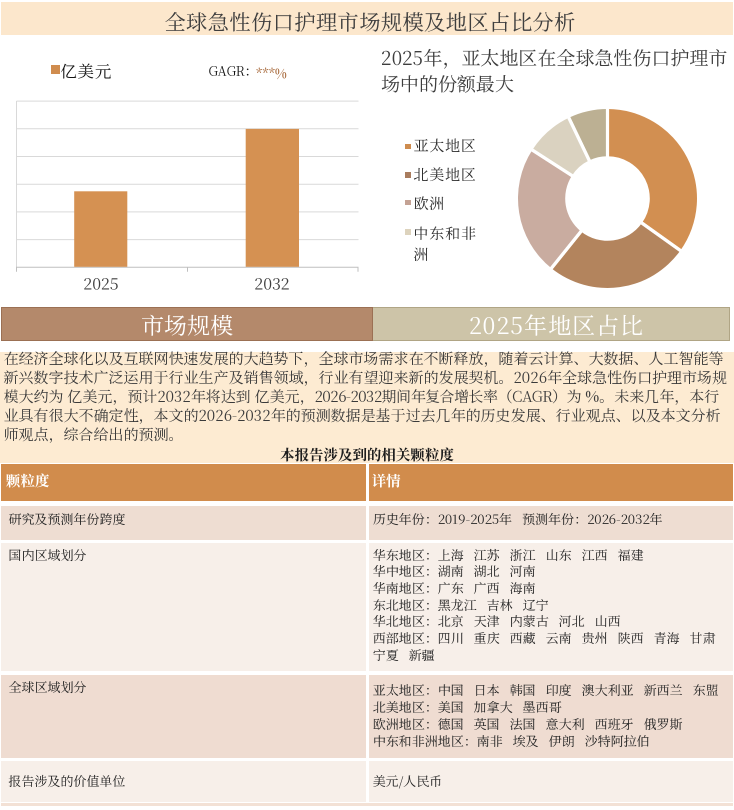 The width and height of the screenshot is (734, 810). What do you see at coordinates (100, 283) in the screenshot?
I see `svg-text: 2025` at bounding box center [100, 283].